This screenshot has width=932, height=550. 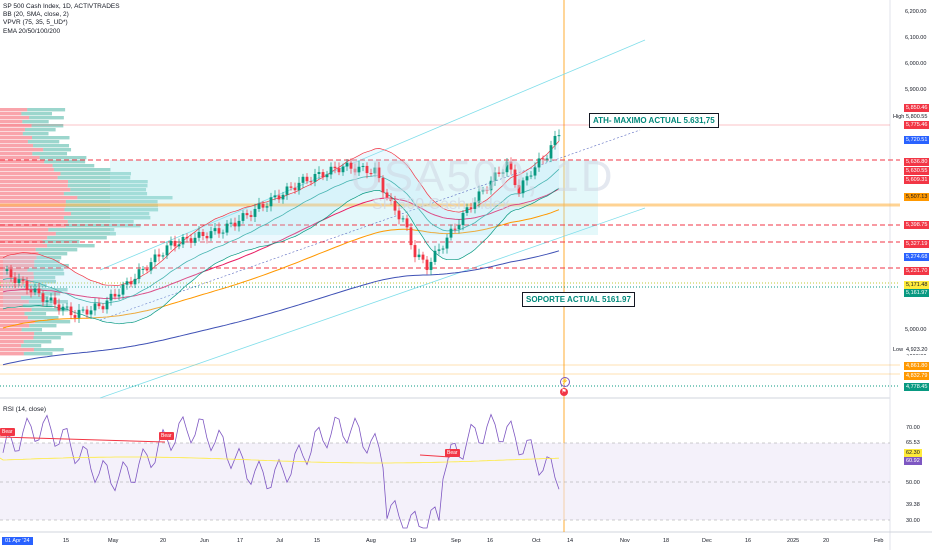 What do you see at coordinates (913, 453) in the screenshot?
I see `rsi-tick: 62.30` at bounding box center [913, 453].